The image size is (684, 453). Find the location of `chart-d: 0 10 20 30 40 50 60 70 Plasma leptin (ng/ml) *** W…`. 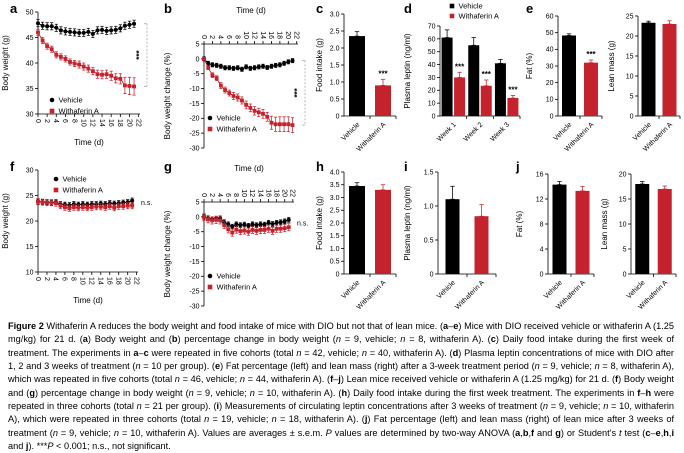

chart-d: 0 10 20 30 40 50 60 70 Plasma leptin (ng/ml) *** W… is located at coordinates (462, 72).